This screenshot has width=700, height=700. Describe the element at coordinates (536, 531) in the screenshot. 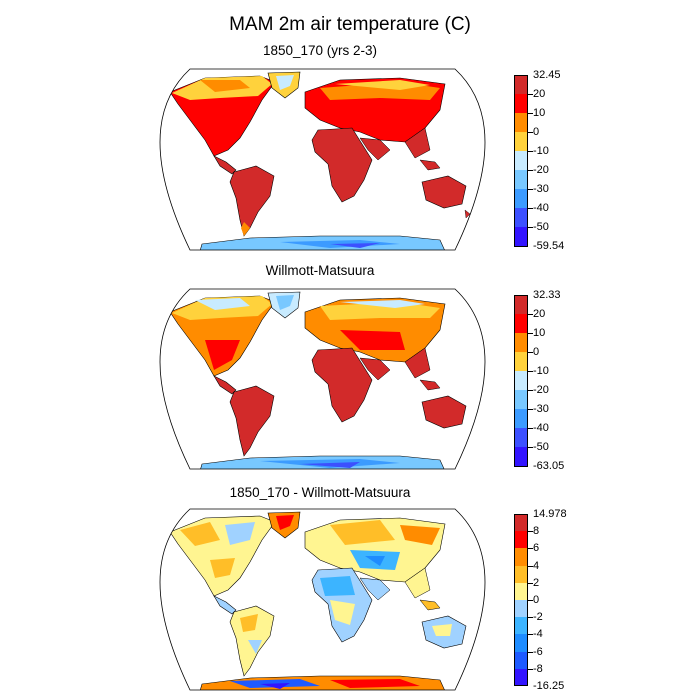

I see `colorbar-label: 8` at that location.